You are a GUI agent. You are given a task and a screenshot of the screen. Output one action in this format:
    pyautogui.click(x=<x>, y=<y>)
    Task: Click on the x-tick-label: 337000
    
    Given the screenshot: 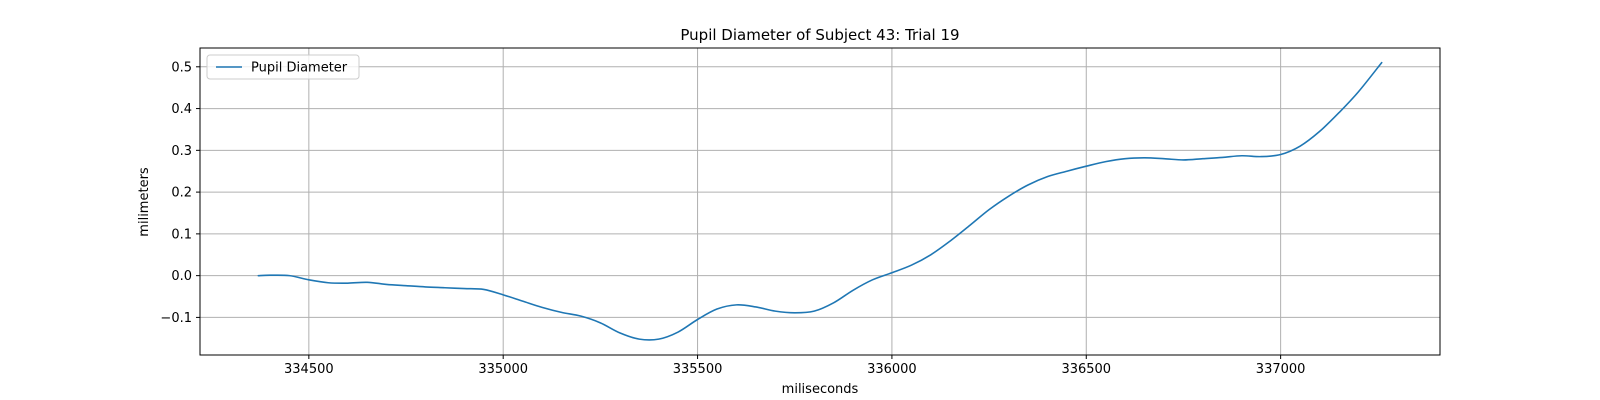 What is the action you would take?
    pyautogui.click(x=1281, y=369)
    